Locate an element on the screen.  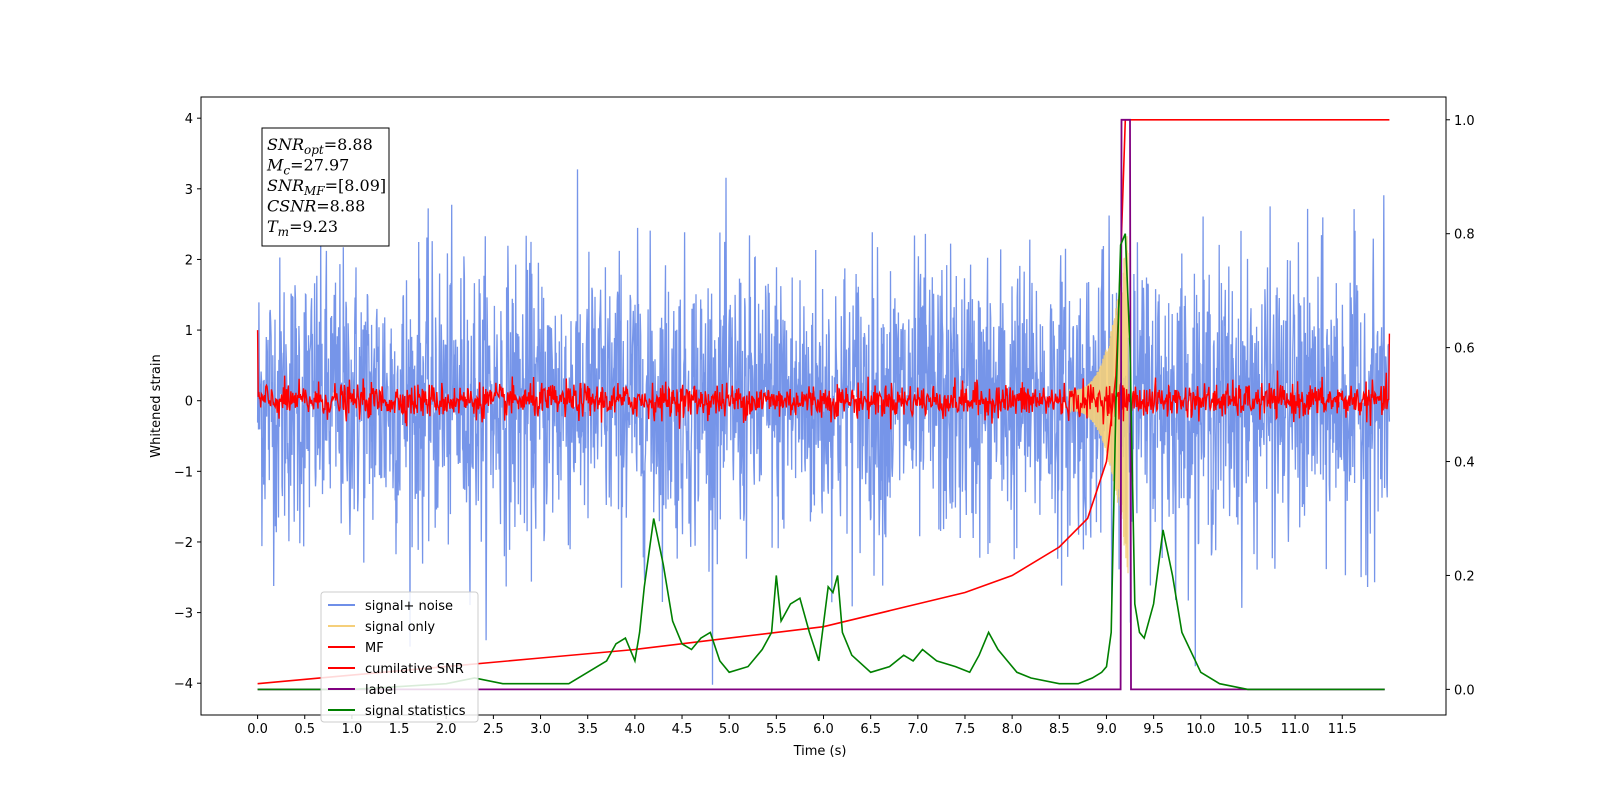
x-tick-label: 4.0 is located at coordinates (635, 729).